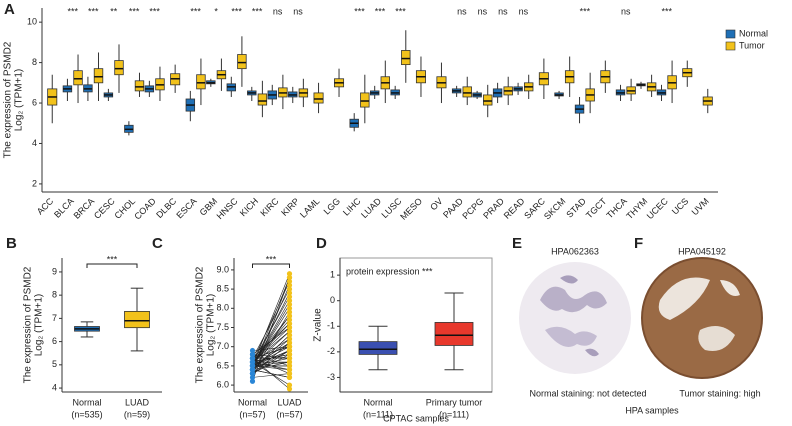  I want to click on legend-label: Normal, so click(753, 33).